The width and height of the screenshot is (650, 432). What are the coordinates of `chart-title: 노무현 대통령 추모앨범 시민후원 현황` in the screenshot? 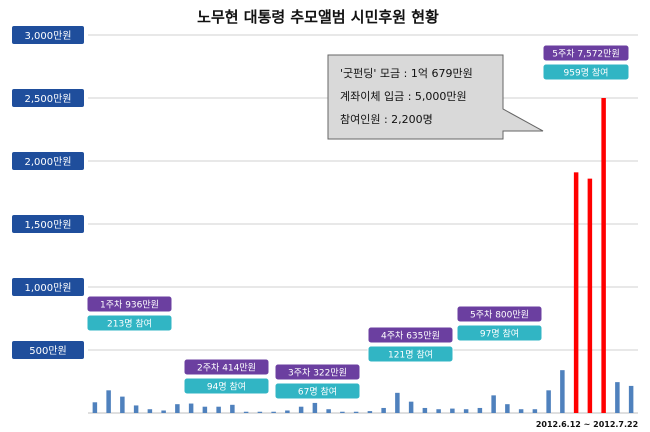 It's located at (318, 17).